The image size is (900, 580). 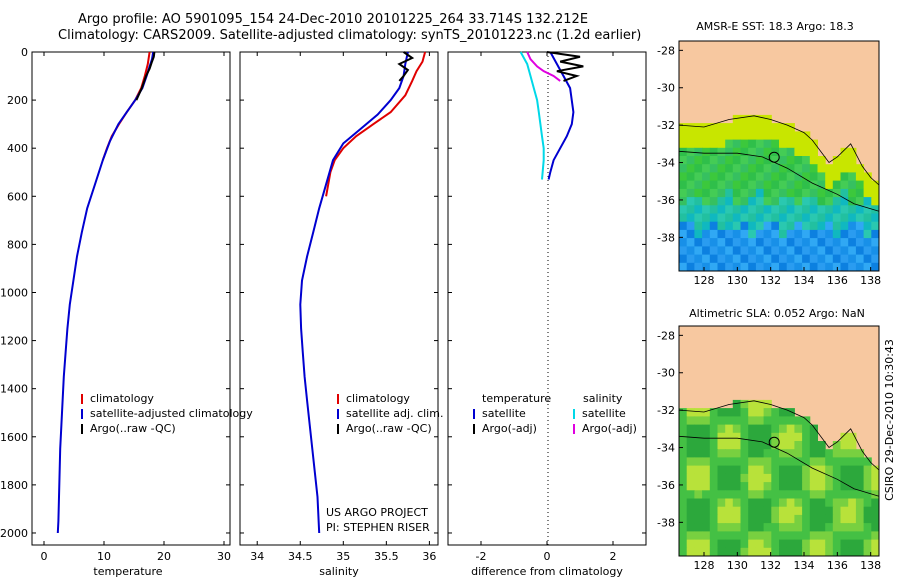 I want to click on x-tick-label: 2, so click(x=613, y=556).